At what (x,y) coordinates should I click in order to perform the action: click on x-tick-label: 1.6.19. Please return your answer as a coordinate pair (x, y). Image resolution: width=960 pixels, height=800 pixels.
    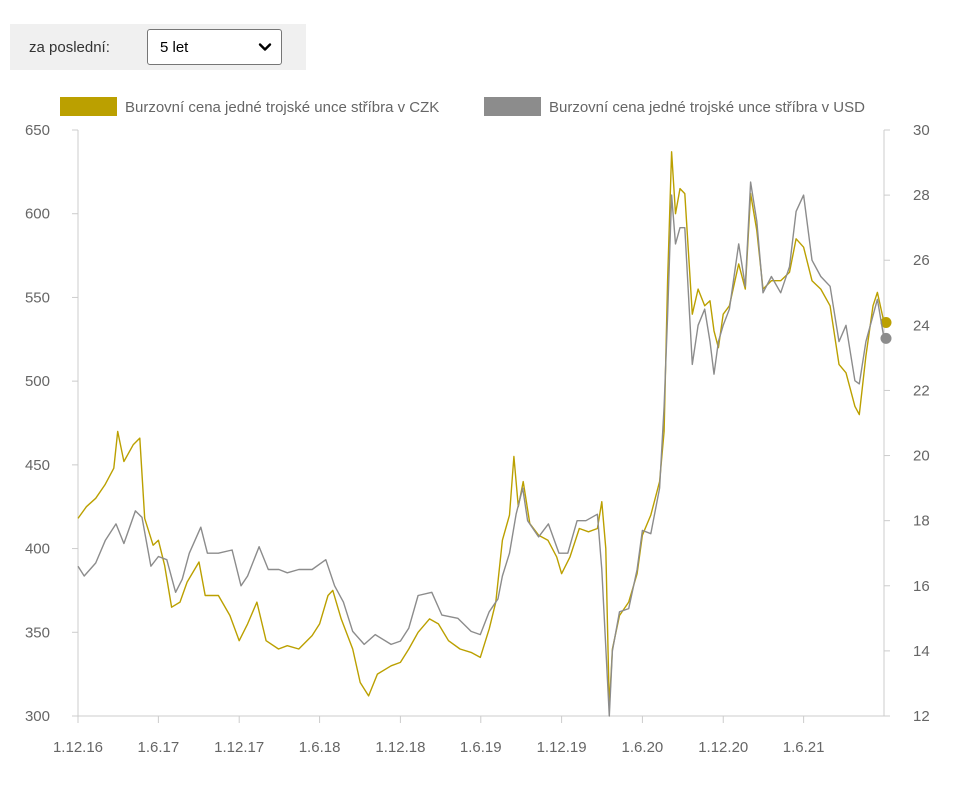
    Looking at the image, I should click on (481, 747).